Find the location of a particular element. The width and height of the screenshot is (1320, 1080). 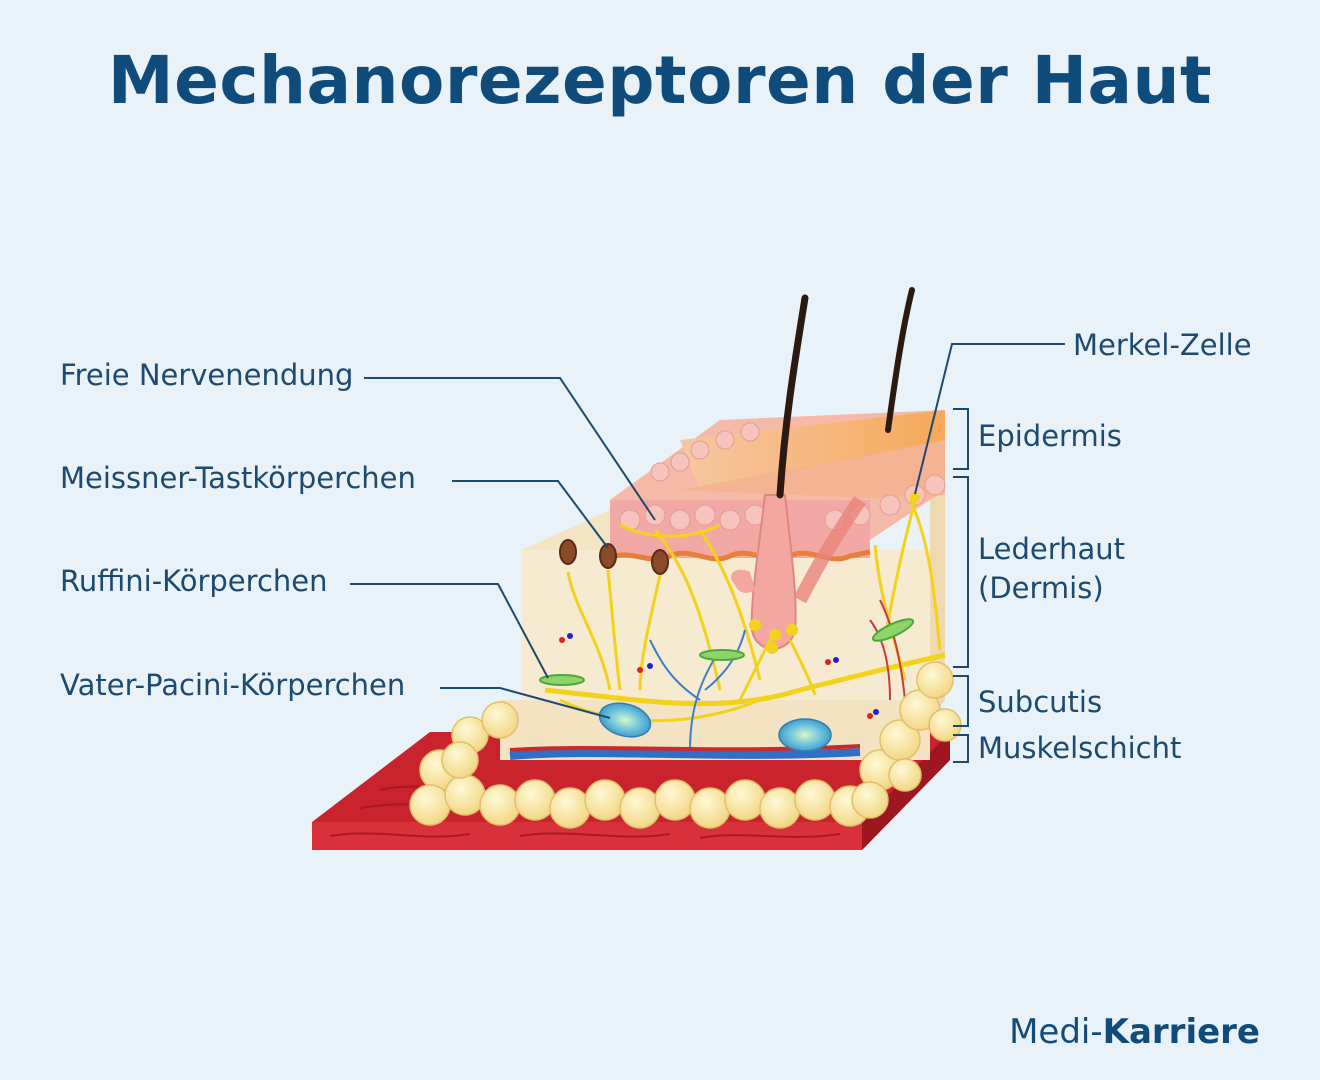

epidermis-layer is located at coordinates (777, 486).